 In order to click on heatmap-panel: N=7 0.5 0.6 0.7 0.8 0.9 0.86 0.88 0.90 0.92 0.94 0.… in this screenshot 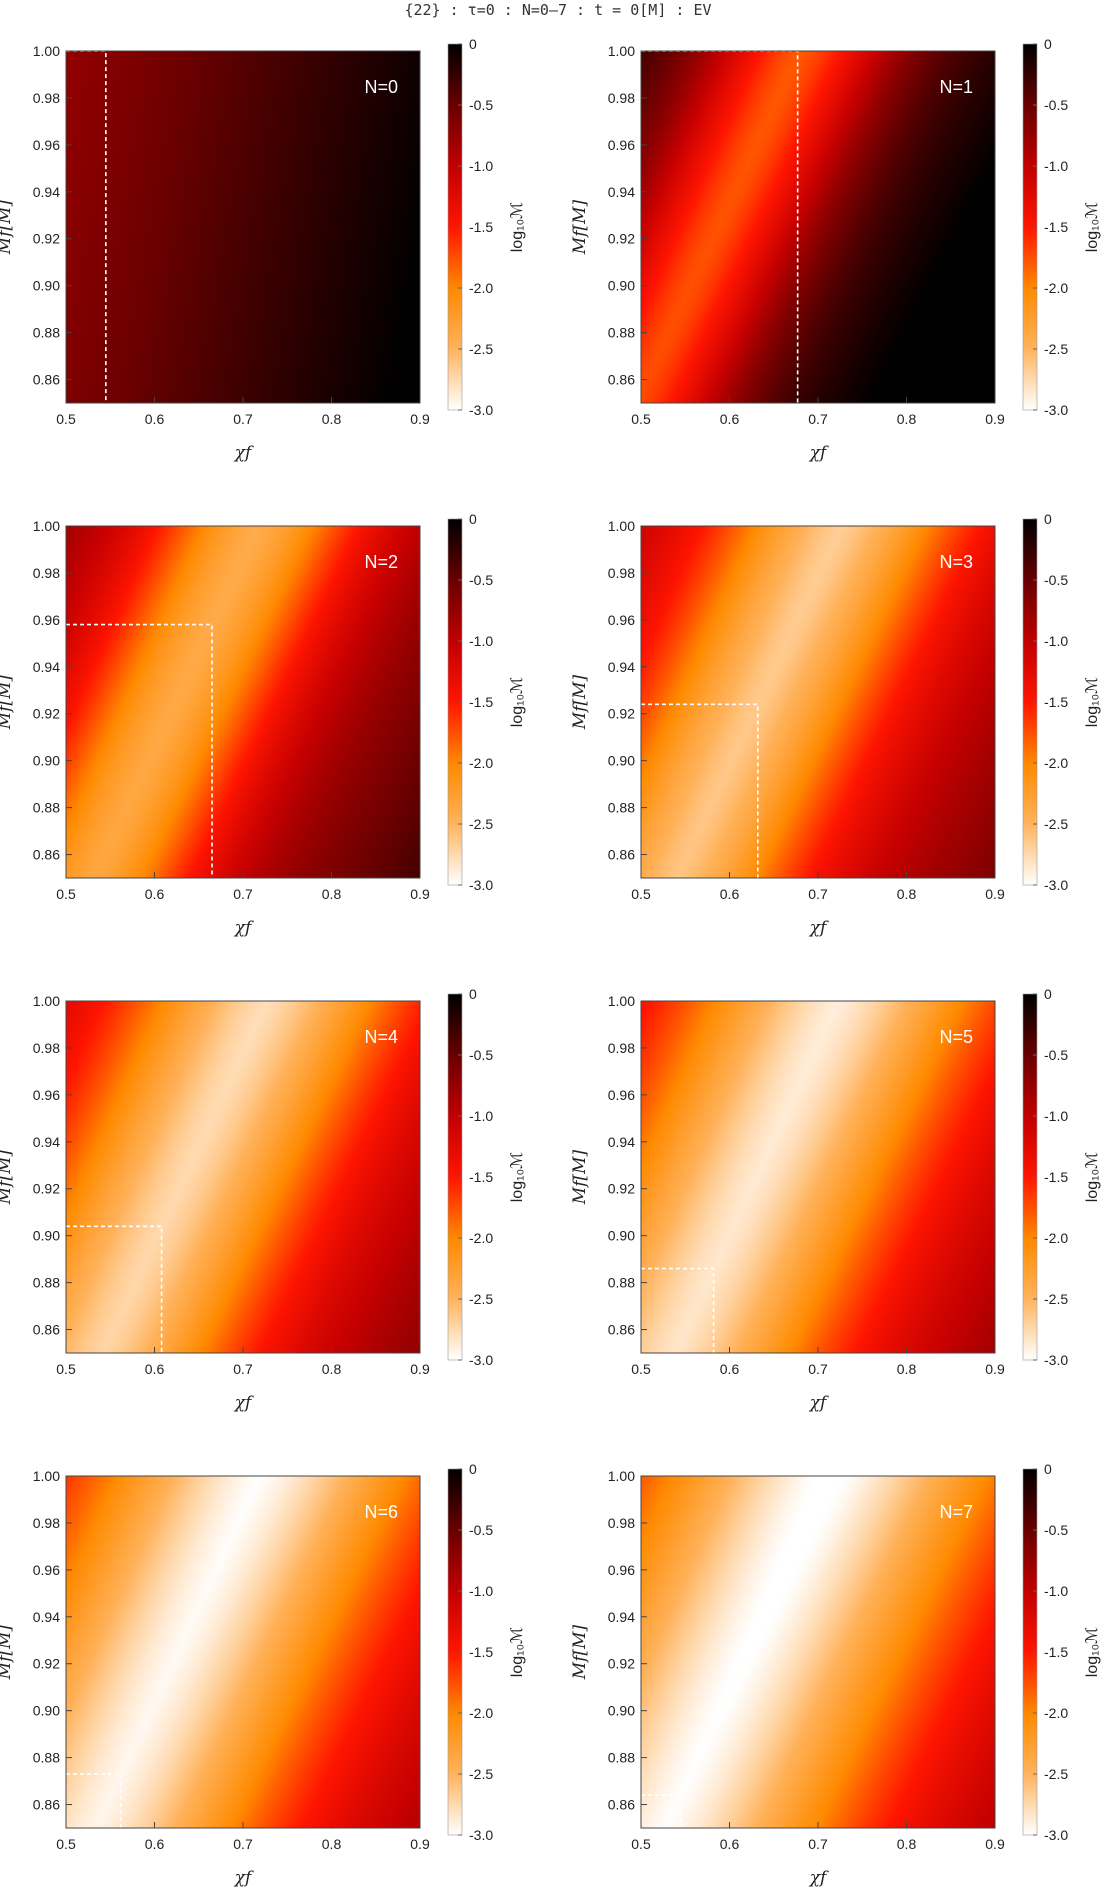, I will do `click(835, 1674)`.